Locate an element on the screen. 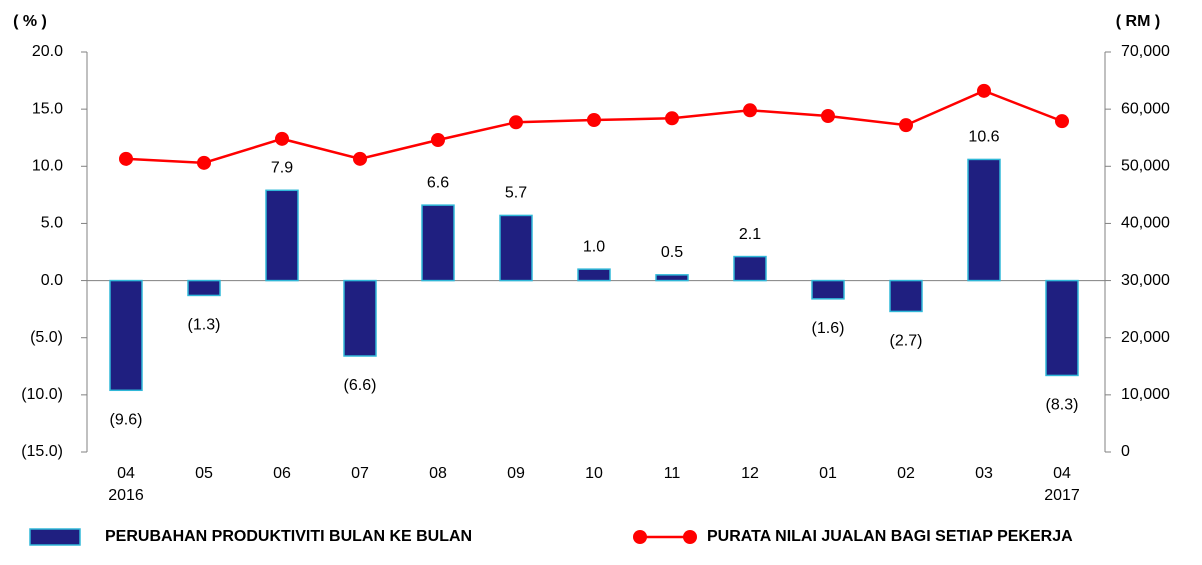 The image size is (1202, 565). bar-value-label: (1.6) is located at coordinates (828, 328).